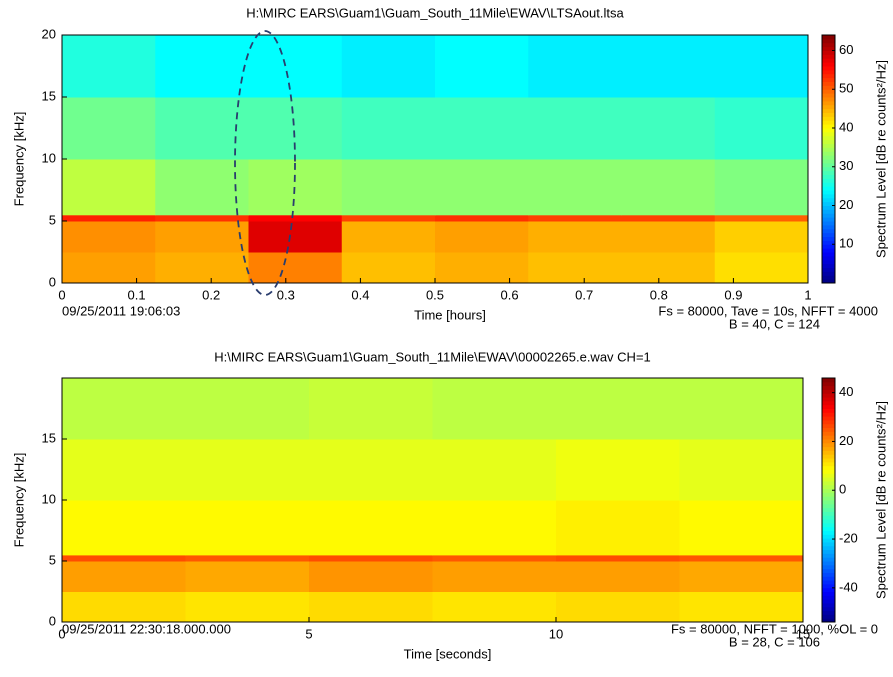  Describe the element at coordinates (846, 391) in the screenshot. I see `colorbar-tick-label: 40` at that location.